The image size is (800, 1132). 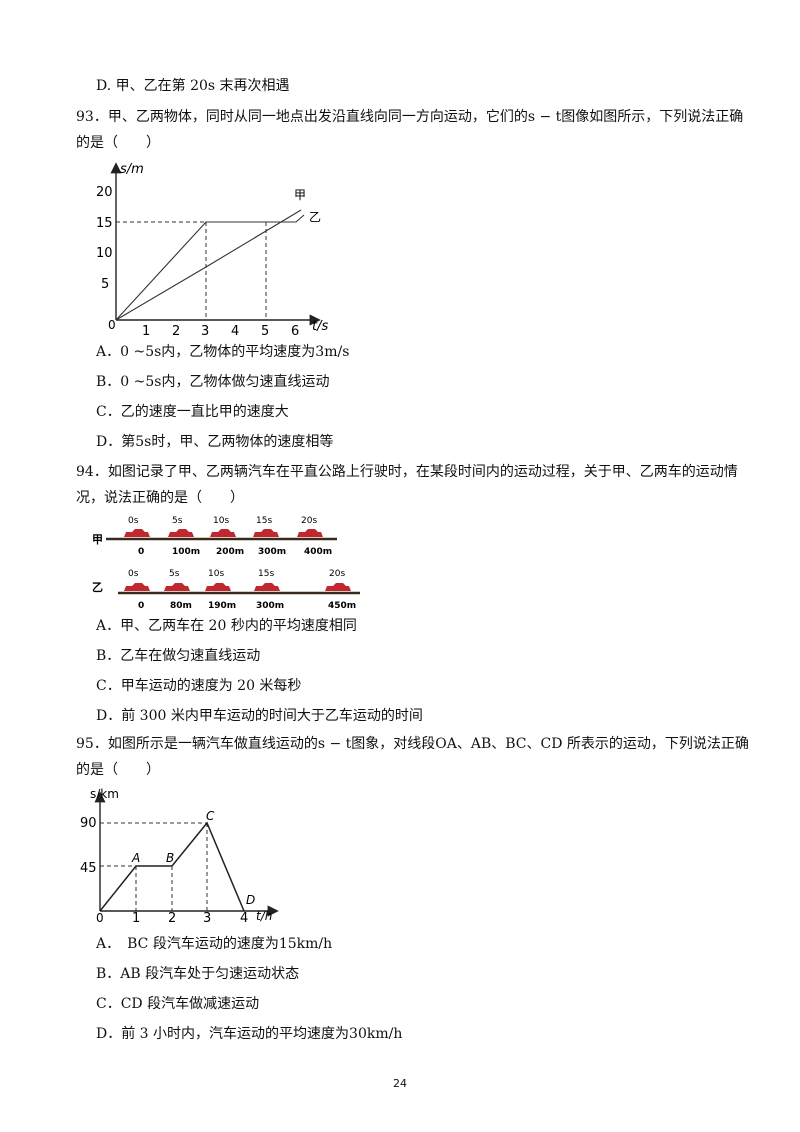 What do you see at coordinates (244, 918) in the screenshot?
I see `q95-x-tick-4: 4` at bounding box center [244, 918].